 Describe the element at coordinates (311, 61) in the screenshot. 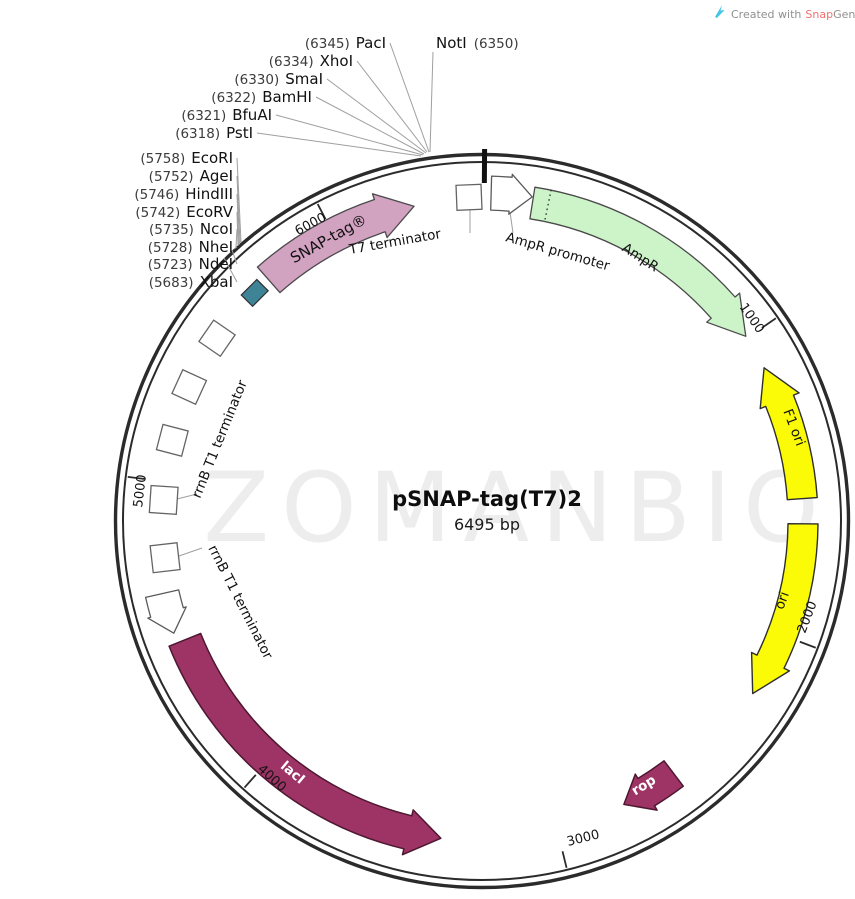

I see `site-label-xhoi: (6334) XhoI` at that location.